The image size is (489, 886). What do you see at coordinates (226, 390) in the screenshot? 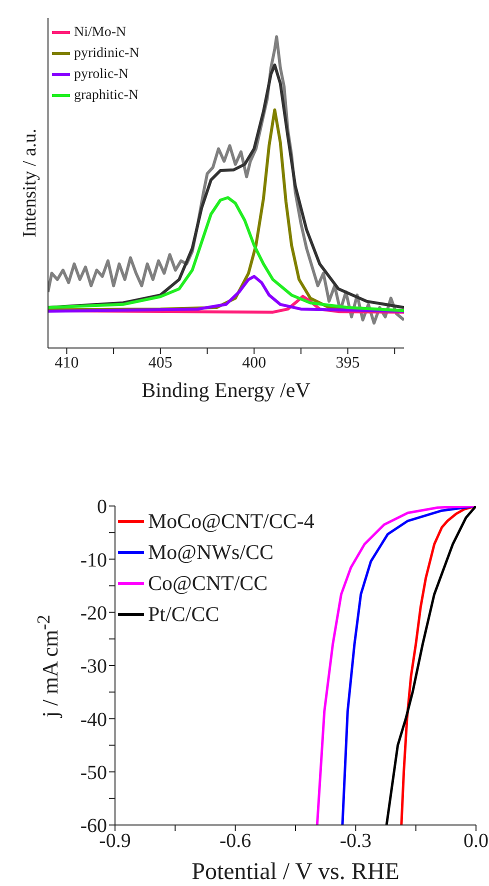
I see `x-axis-title: Binding Energy /eV` at bounding box center [226, 390].